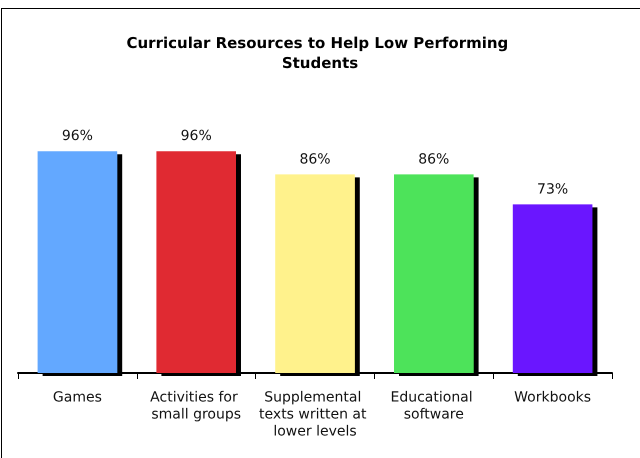 The image size is (640, 458). Describe the element at coordinates (196, 406) in the screenshot. I see `x-tick-label: Activities for small groups` at that location.